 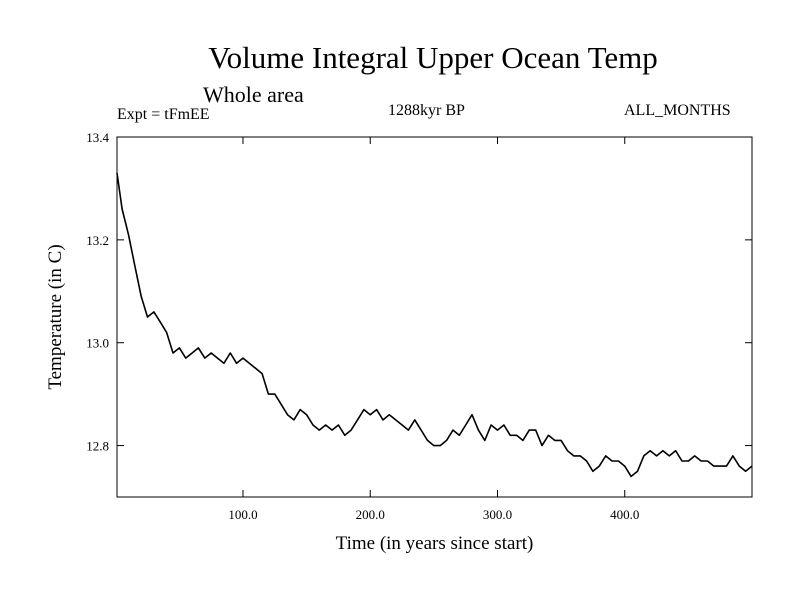 I want to click on x-tick-label: 300.0, so click(x=497, y=514).